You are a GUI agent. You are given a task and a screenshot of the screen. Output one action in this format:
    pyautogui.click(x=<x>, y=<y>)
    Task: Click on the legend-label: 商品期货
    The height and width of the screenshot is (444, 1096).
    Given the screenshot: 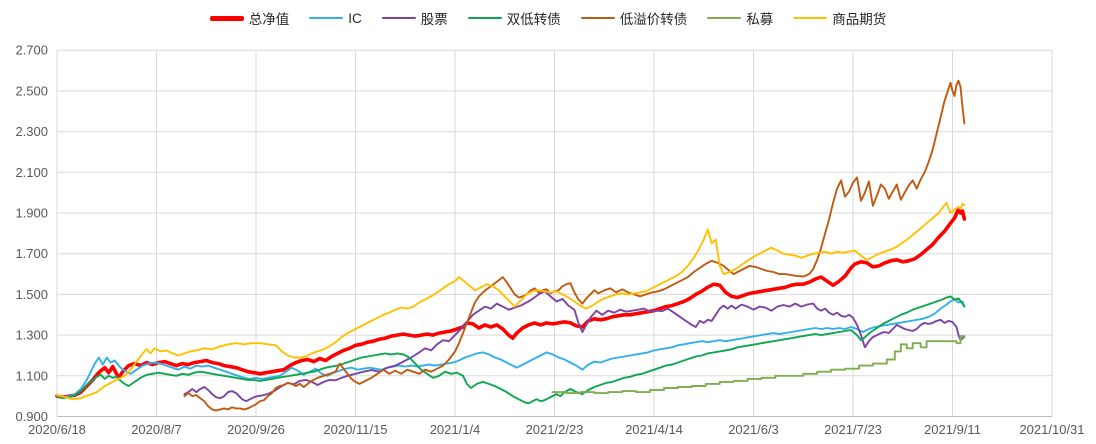 What is the action you would take?
    pyautogui.click(x=859, y=19)
    